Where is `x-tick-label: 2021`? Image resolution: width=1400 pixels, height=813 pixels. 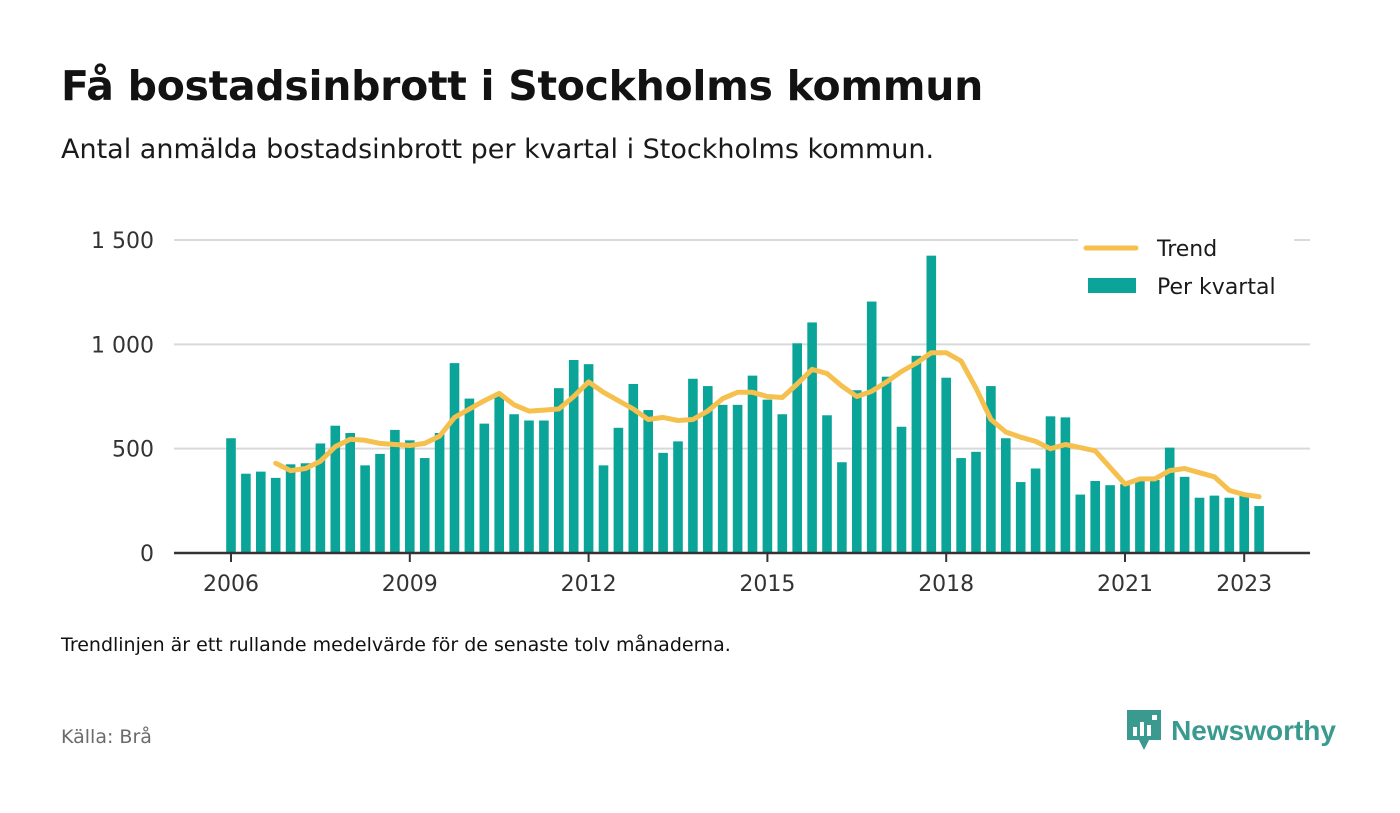 x-tick-label: 2021 is located at coordinates (1125, 584).